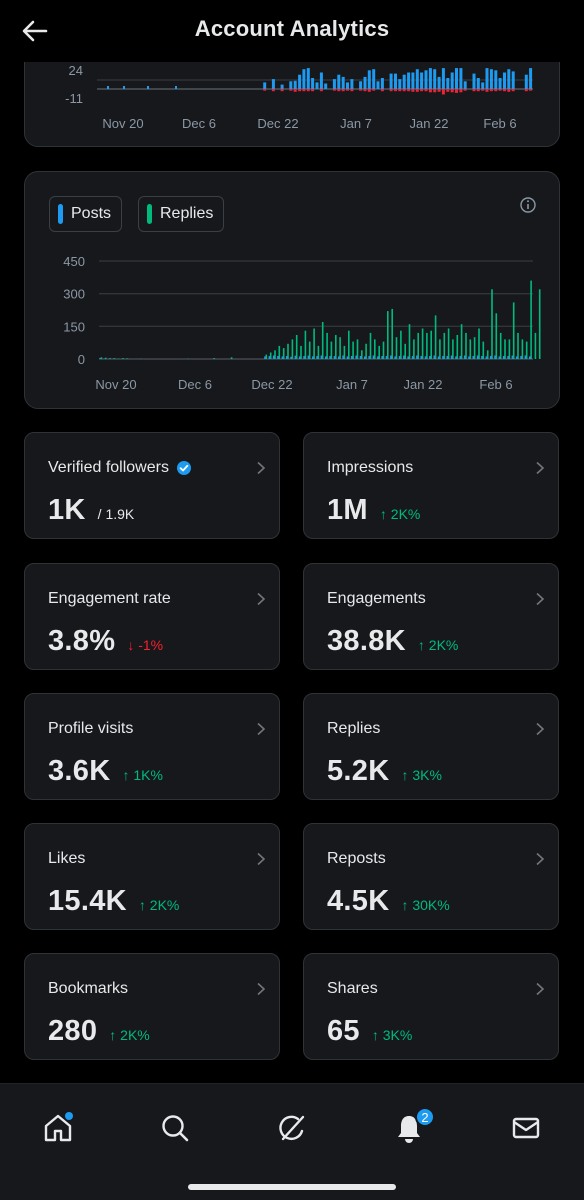 This screenshot has width=584, height=1200. I want to click on tab-home, so click(58, 1128).